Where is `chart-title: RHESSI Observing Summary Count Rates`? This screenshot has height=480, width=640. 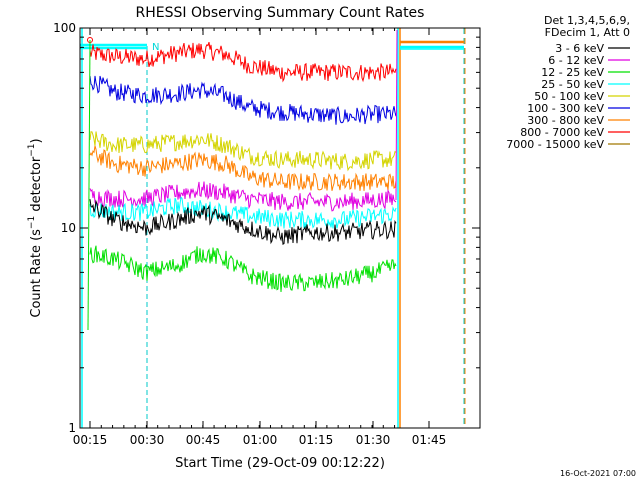 chart-title: RHESSI Observing Summary Count Rates is located at coordinates (280, 13).